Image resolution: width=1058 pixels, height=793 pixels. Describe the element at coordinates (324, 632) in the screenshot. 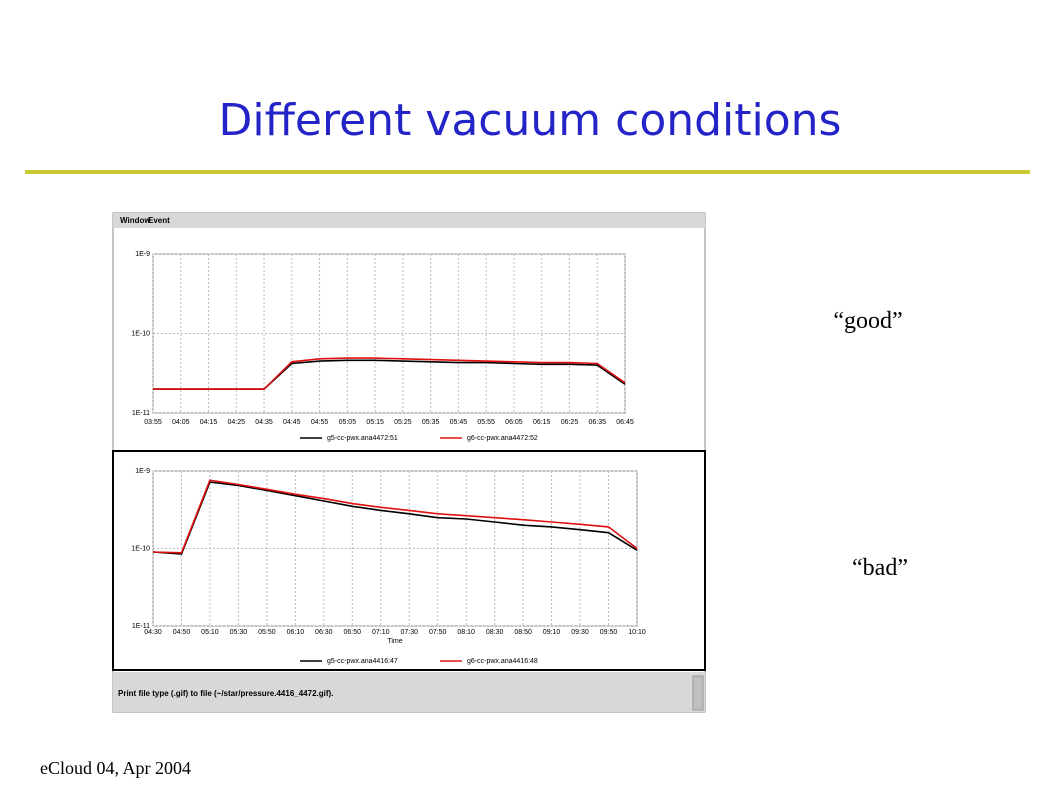

I see `x-tick-label: 06:30` at that location.